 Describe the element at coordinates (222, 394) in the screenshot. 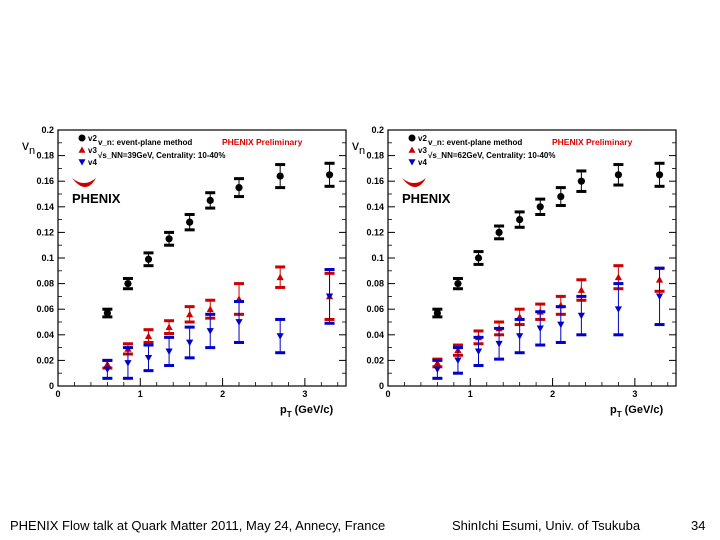

I see `x-tick-label: 2` at that location.